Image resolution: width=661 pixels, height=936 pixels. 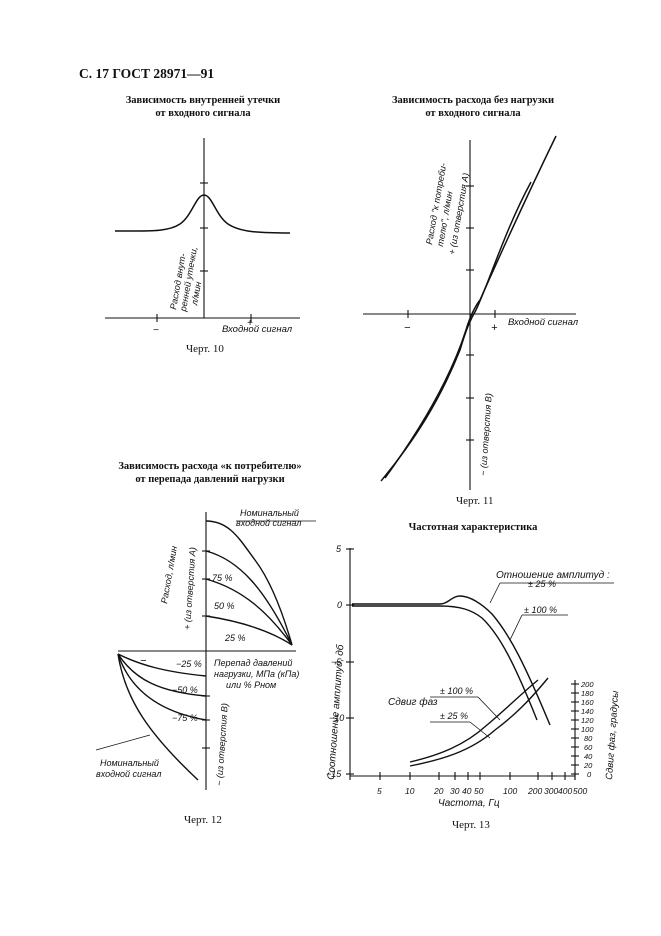 What do you see at coordinates (334, 774) in the screenshot?
I see `fig13-ytick-label: −15` at bounding box center [334, 774].